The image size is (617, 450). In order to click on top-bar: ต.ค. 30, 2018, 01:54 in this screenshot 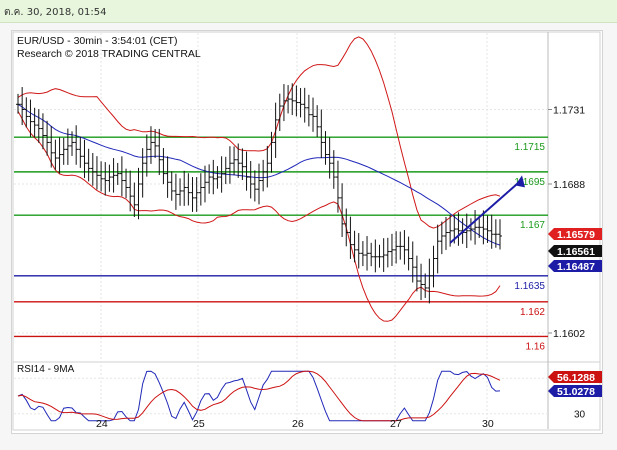, I will do `click(308, 11)`.